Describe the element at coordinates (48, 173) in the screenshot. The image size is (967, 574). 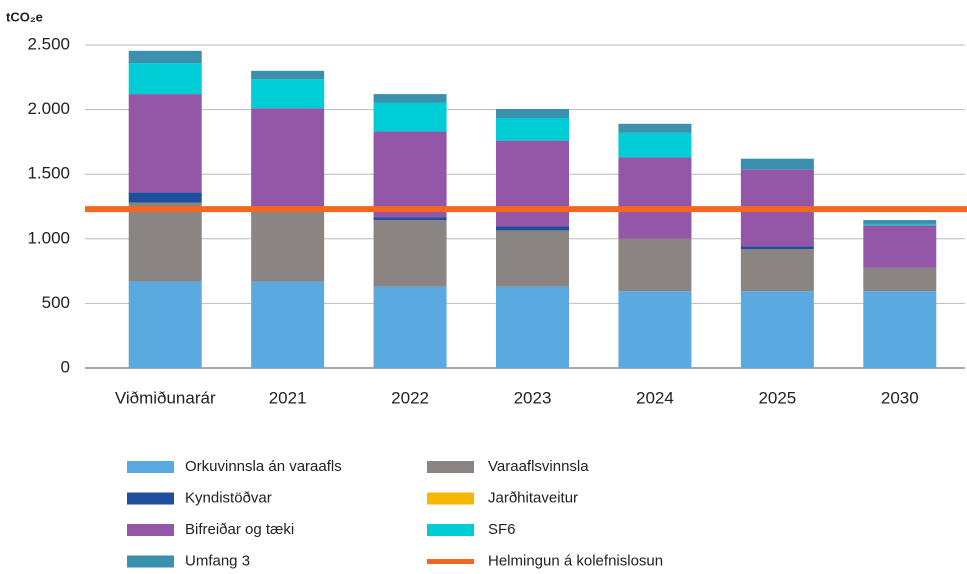
I see `y-tick-label: 1.500` at that location.